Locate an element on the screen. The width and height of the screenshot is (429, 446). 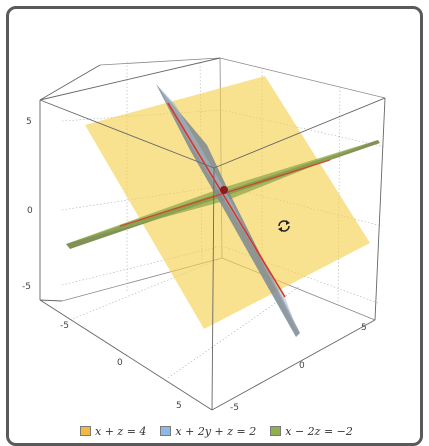
z-tick-minus-5: -5 is located at coordinates (26, 287).